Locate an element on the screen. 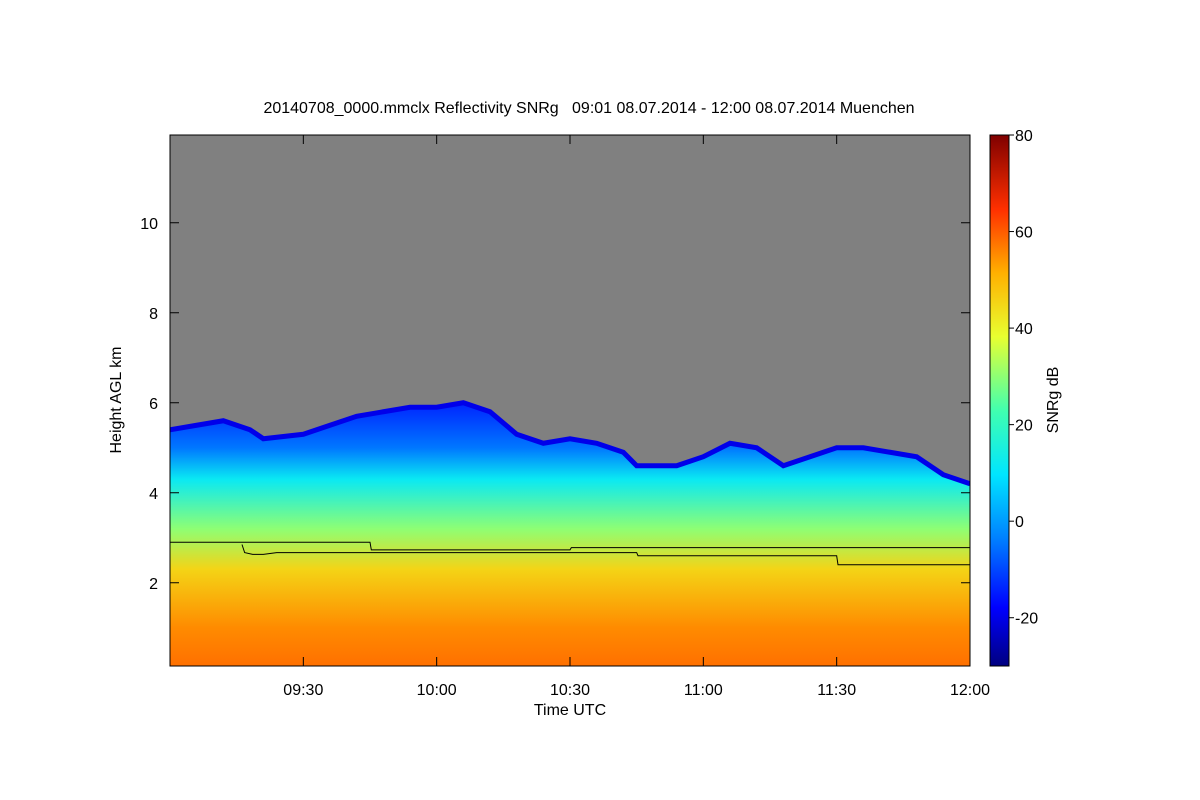 This screenshot has width=1200, height=800. colorbar-tick-label: -20 is located at coordinates (1026, 619).